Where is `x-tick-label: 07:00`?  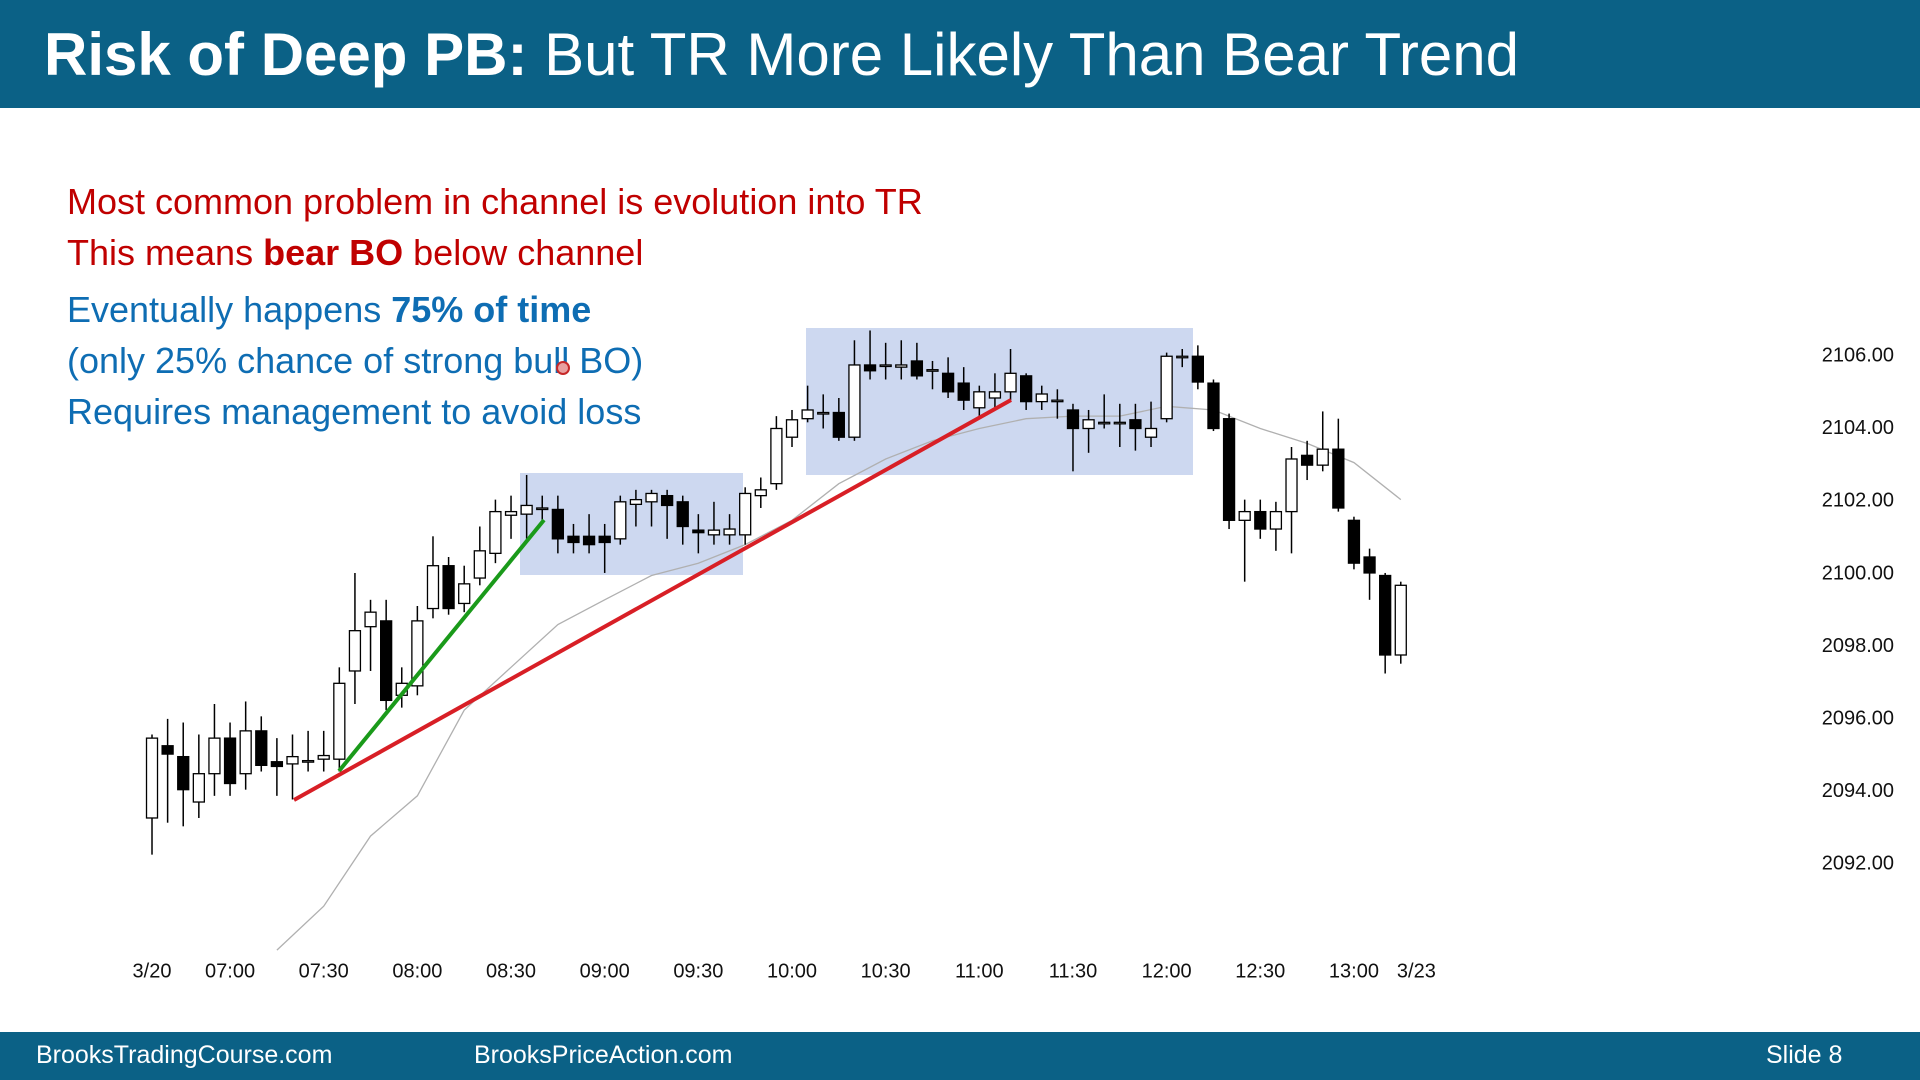 x-tick-label: 07:00 is located at coordinates (230, 971).